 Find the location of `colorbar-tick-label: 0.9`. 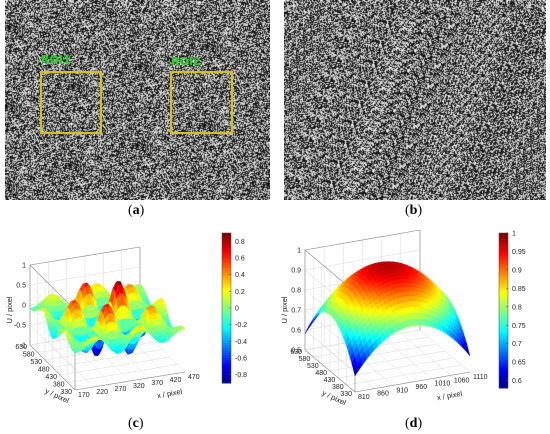

colorbar-tick-label: 0.9 is located at coordinates (517, 270).